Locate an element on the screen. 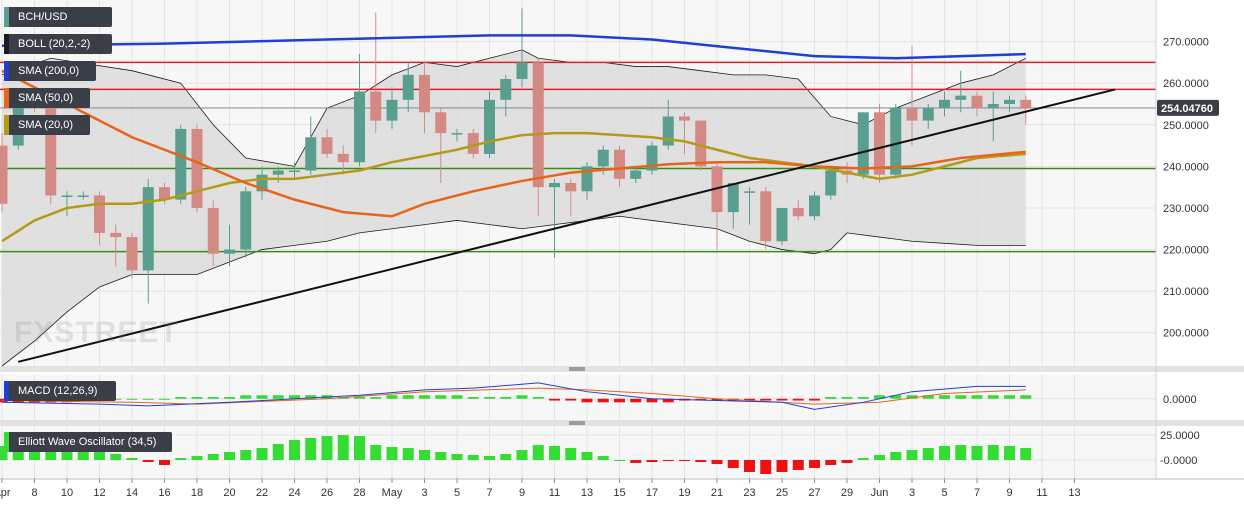 The image size is (1244, 508). legend-sma20: SMA (20,0) is located at coordinates (47, 125).